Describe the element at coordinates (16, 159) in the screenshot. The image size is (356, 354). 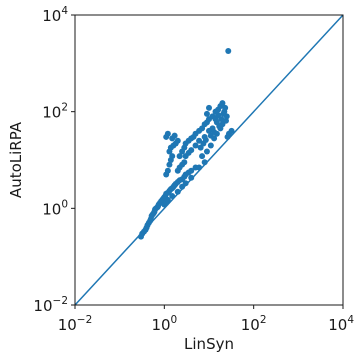
I see `y-axis-label: AutoLiRPA` at that location.